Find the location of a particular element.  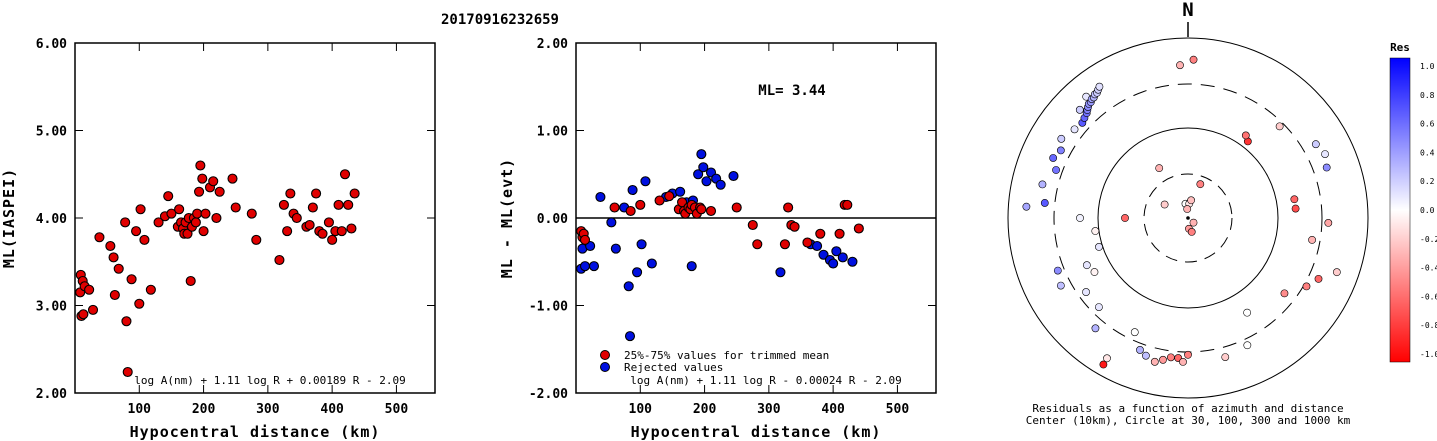

ml-value-annotation: ML= 3.44 is located at coordinates (791, 91).